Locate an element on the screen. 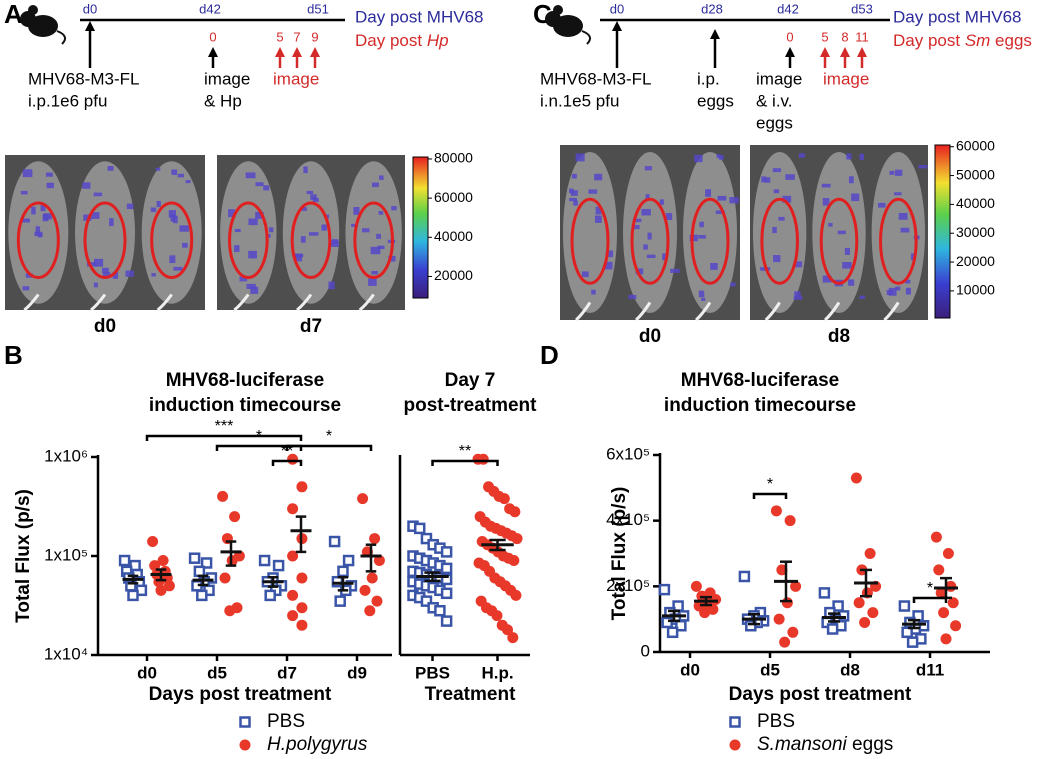  significance-label: ** is located at coordinates (465, 451).